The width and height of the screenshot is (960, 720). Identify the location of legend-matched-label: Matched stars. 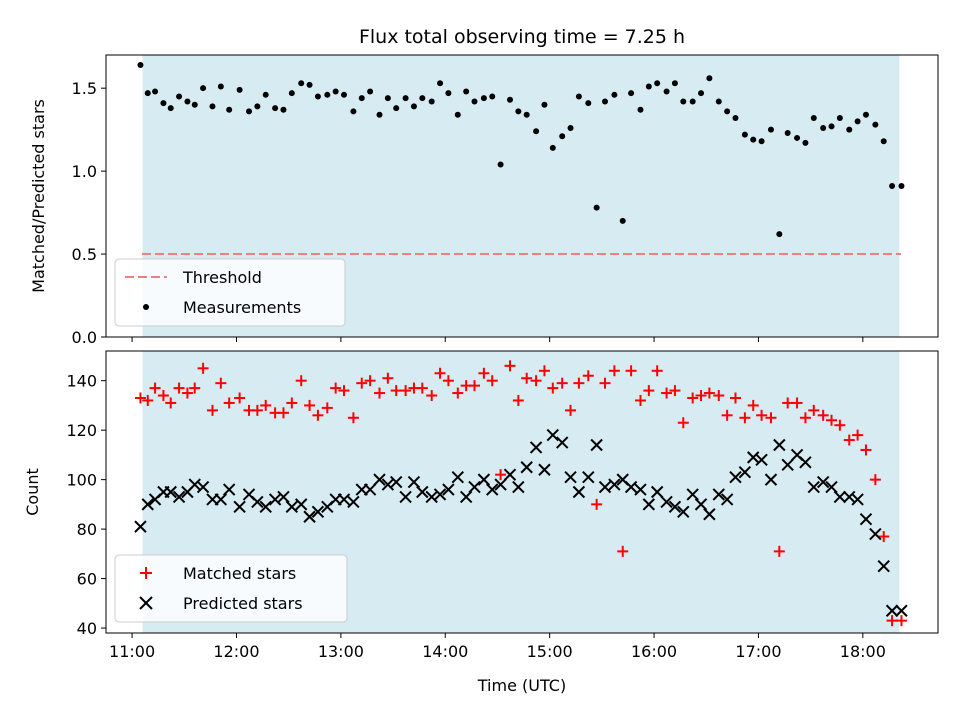
(239, 573).